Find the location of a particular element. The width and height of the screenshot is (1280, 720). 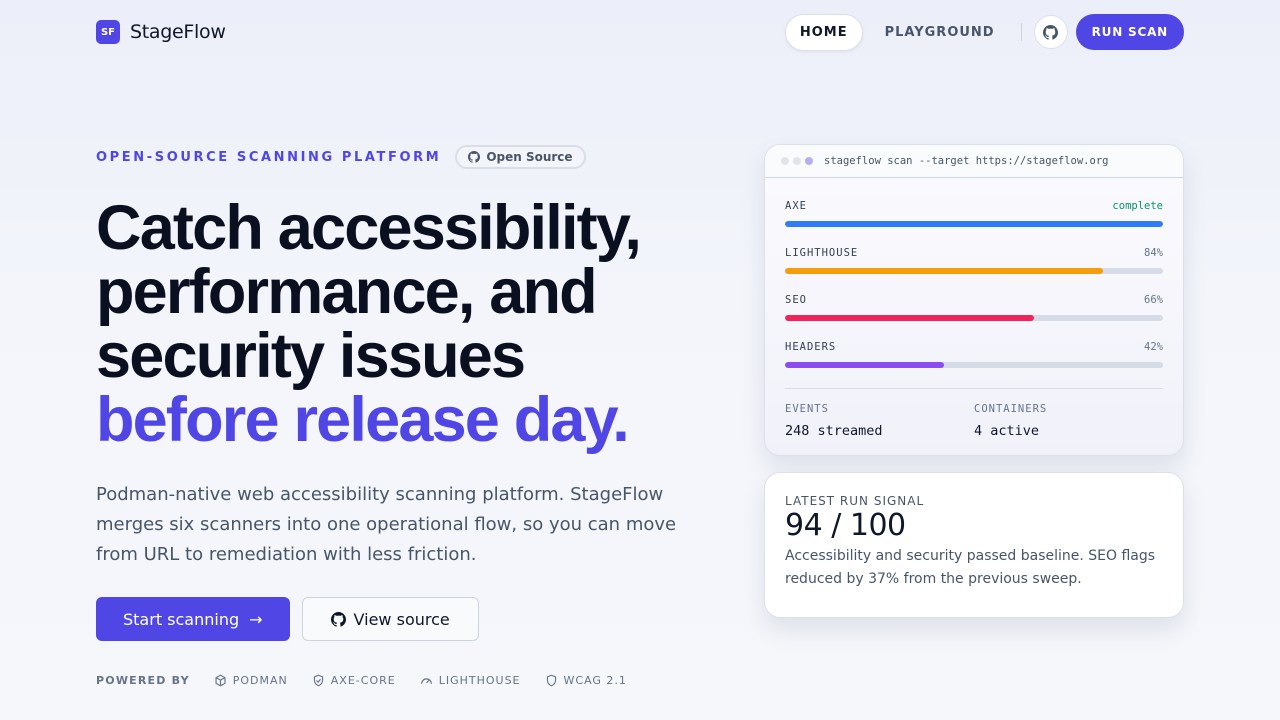

scanner-lighthouse: LIGHTHOUSE 84% is located at coordinates (974, 260).